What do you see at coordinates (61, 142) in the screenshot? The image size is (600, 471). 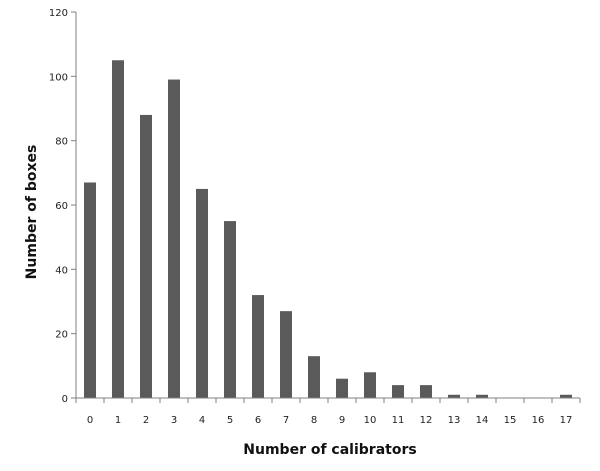 I see `y-tick-label: 80` at bounding box center [61, 142].